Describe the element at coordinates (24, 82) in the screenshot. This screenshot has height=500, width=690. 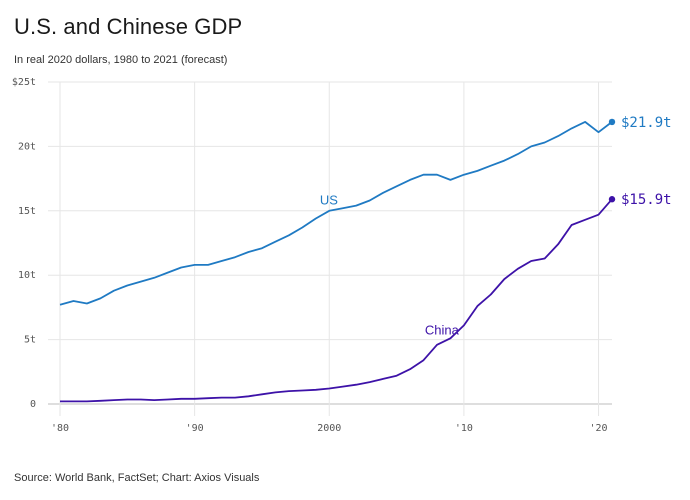
I see `y-tick-label: $25t` at that location.